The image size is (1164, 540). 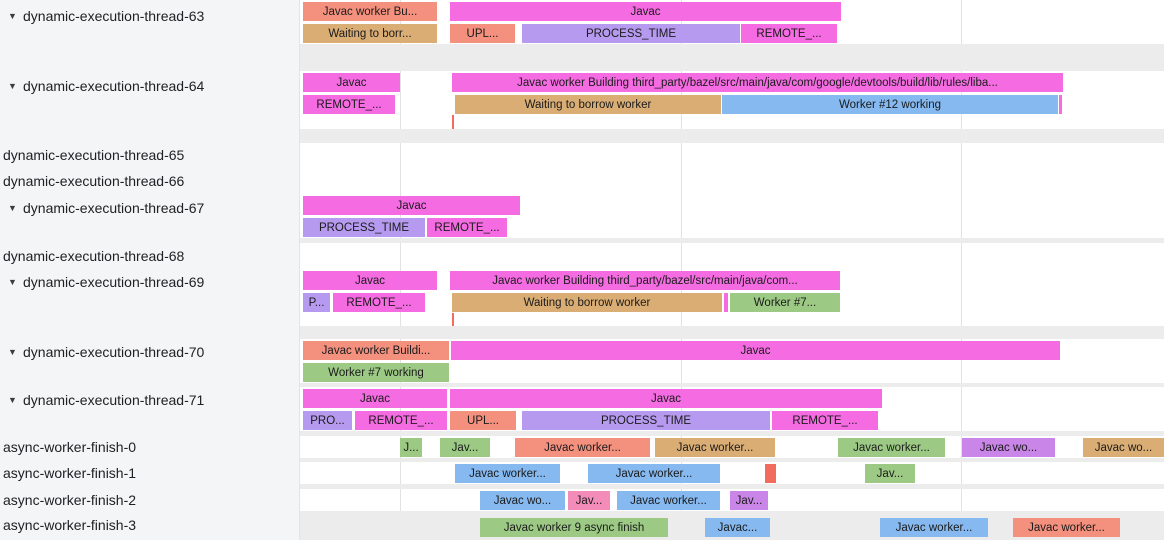 What do you see at coordinates (890, 104) in the screenshot?
I see `trace-slice: Worker #12 working` at bounding box center [890, 104].